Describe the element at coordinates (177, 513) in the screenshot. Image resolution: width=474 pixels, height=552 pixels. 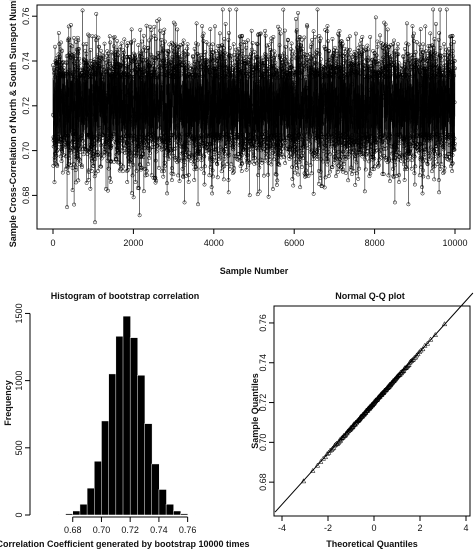
I see `histogram-bar` at that location.